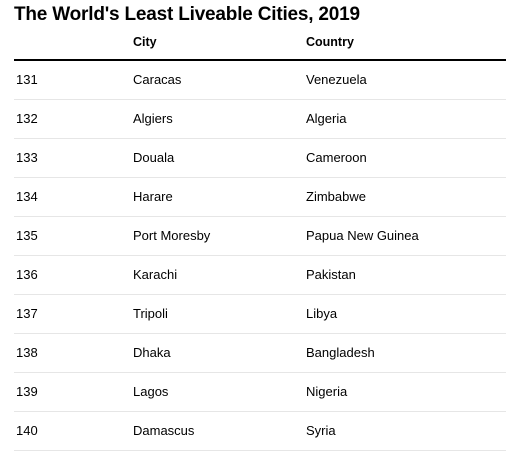 This screenshot has width=510, height=458. What do you see at coordinates (322, 313) in the screenshot?
I see `country-cell: Libya` at bounding box center [322, 313].